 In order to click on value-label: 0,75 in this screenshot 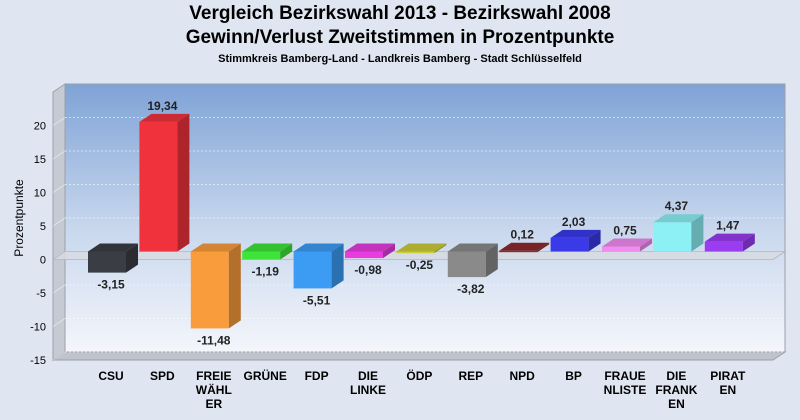, I will do `click(625, 230)`.